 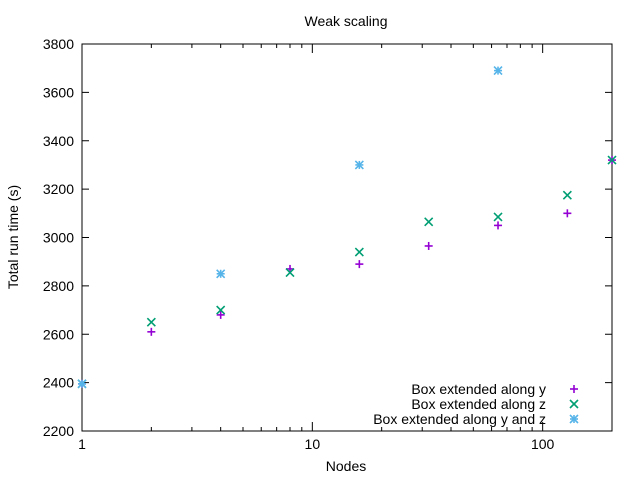 I want to click on y-tick-label: 2800, so click(x=58, y=286).